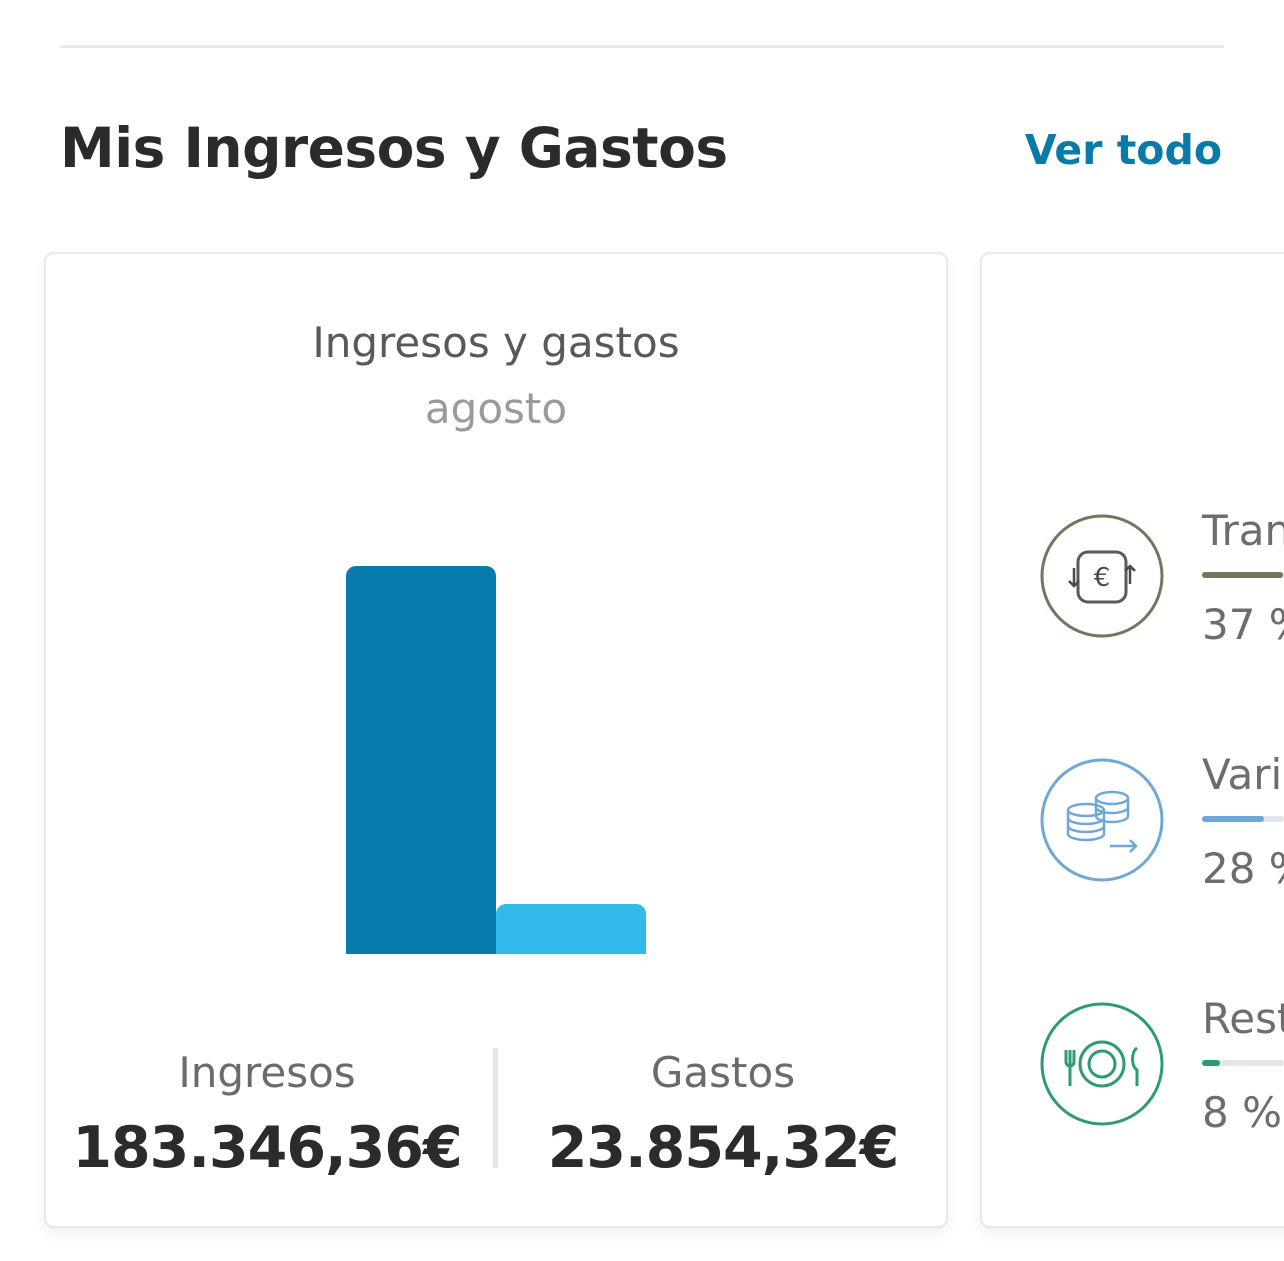 The image size is (1284, 1261). Describe the element at coordinates (495, 1108) in the screenshot. I see `summary-divider` at that location.